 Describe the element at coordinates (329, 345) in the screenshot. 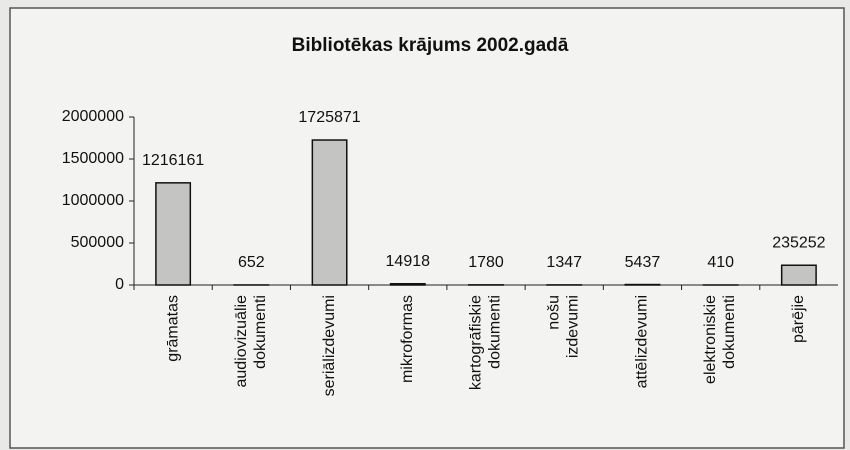

I see `x-tick-label: seriālizdevumi` at that location.